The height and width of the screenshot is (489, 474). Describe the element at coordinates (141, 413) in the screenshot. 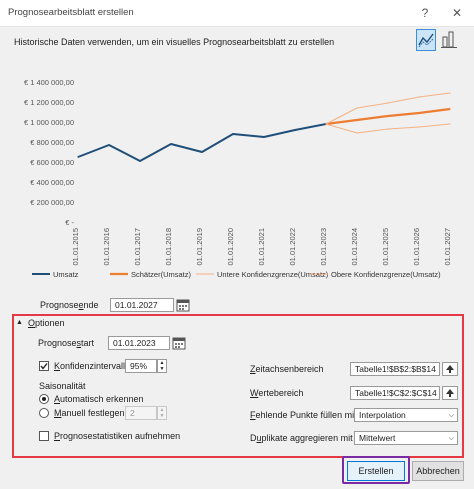

I see `manual-seasonality-field: 2` at that location.